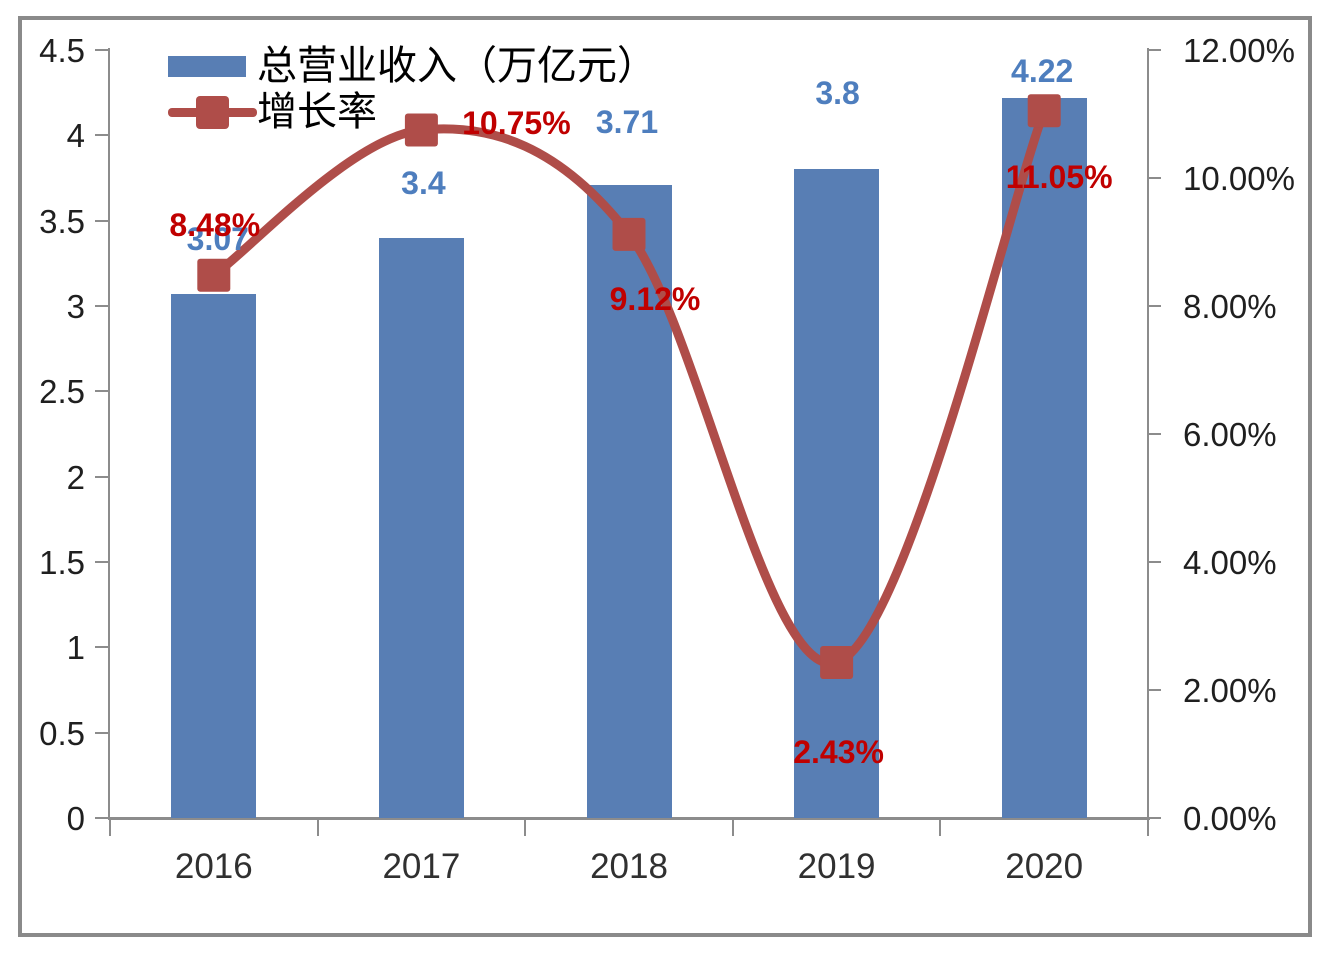  Describe the element at coordinates (412, 112) in the screenshot. I see `legend-item-growth: 增长率` at that location.